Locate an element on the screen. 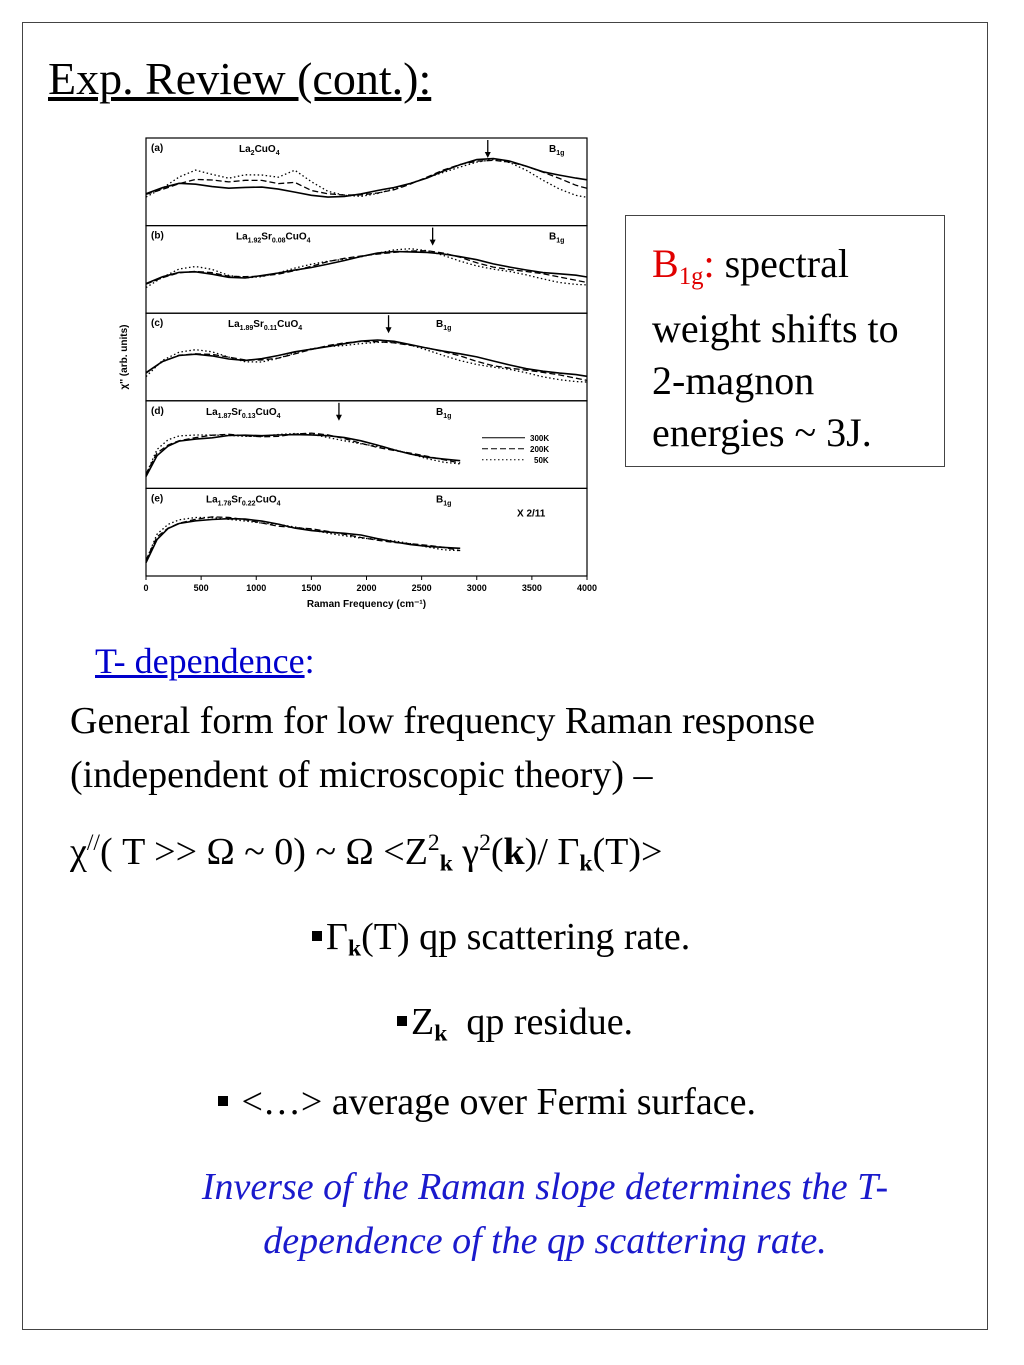 Image resolution: width=1024 pixels, height=1365 pixels. bullet-qp-residue: Zk qp residue. is located at coordinates (515, 1024).